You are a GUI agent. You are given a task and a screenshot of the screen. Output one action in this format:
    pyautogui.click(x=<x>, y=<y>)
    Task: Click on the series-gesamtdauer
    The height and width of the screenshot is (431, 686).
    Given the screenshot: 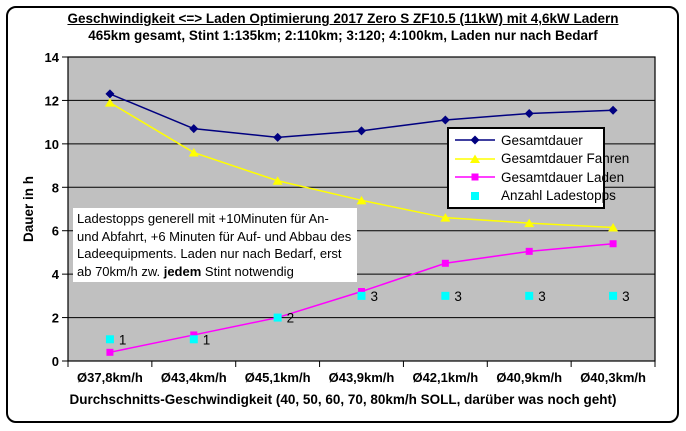 What is the action you would take?
    pyautogui.click(x=361, y=115)
    